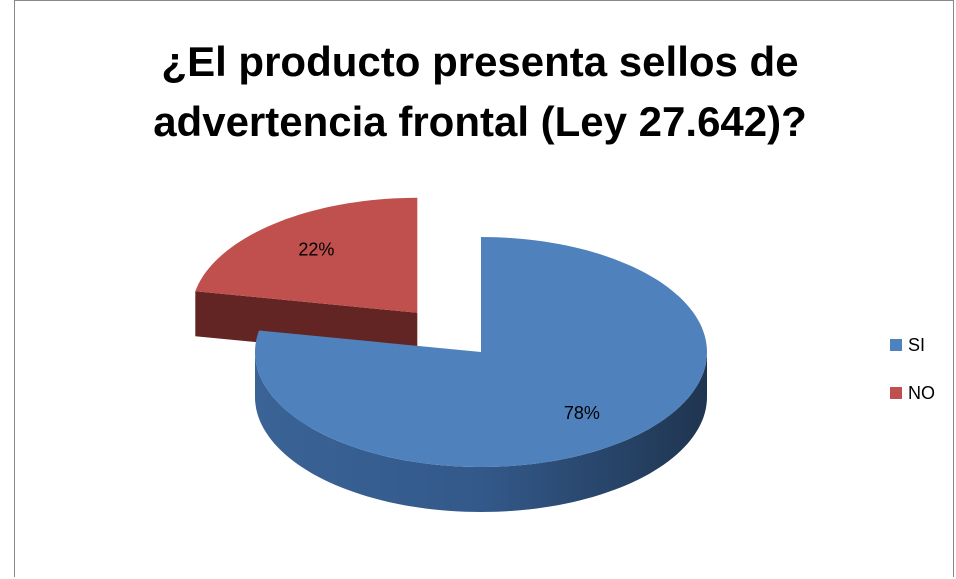  Describe the element at coordinates (921, 393) in the screenshot. I see `legend-label: NO` at that location.